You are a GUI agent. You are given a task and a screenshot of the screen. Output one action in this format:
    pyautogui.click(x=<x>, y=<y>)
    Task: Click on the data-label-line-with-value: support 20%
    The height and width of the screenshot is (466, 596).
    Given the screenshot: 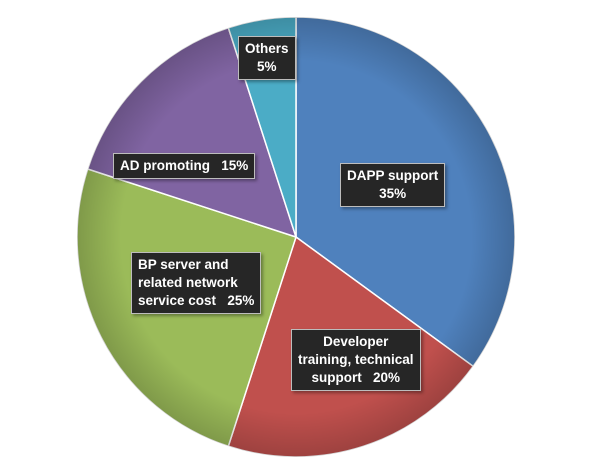 What is the action you would take?
    pyautogui.click(x=356, y=378)
    